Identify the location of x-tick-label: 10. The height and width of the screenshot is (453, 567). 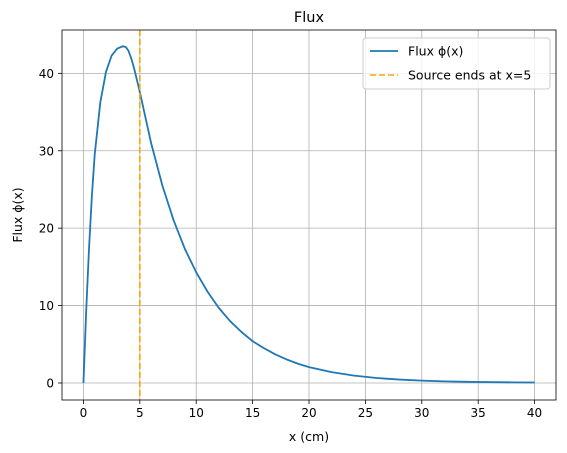
(196, 413).